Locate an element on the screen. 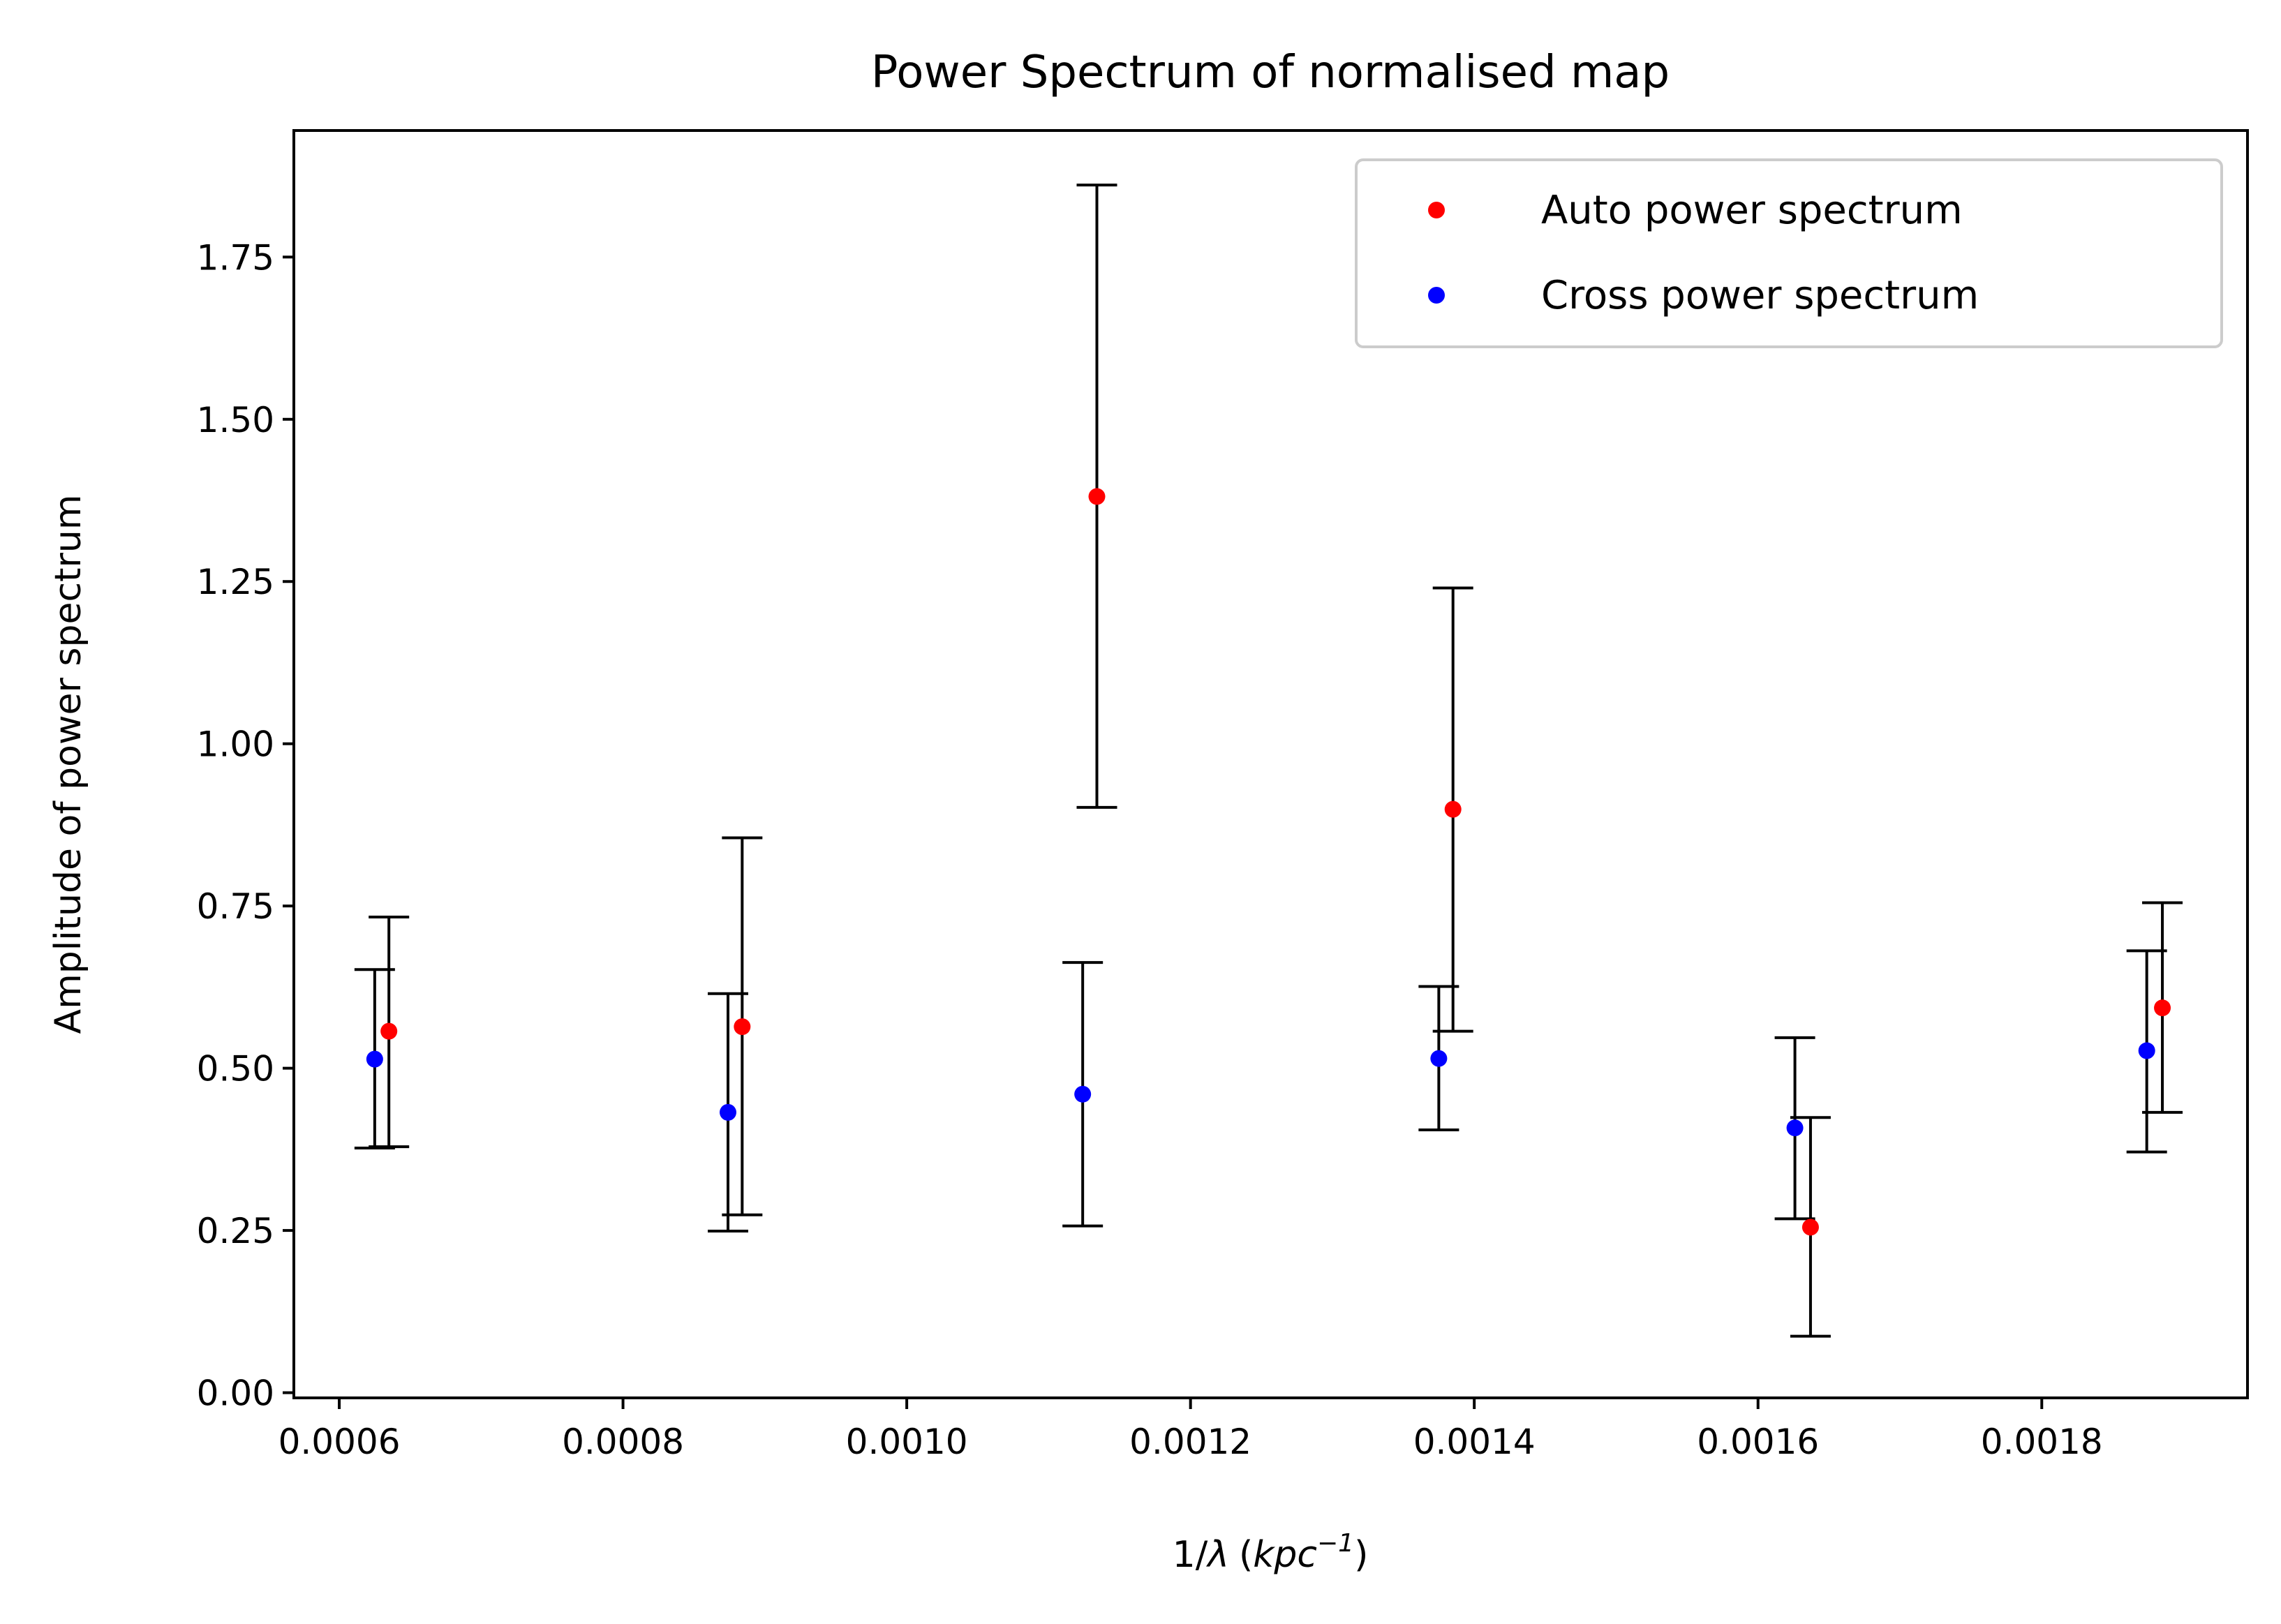  x-tick-label: 0.0014 is located at coordinates (1474, 1442).